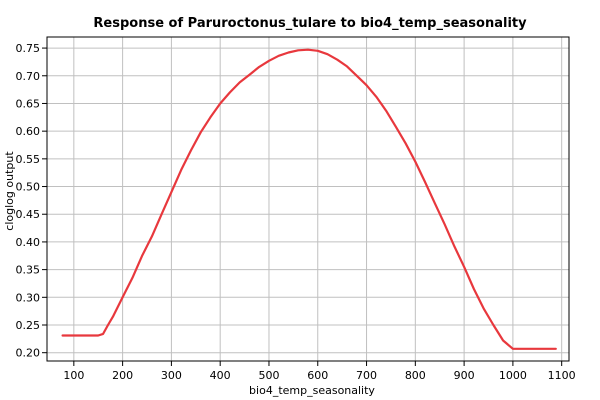 The image size is (600, 400). What do you see at coordinates (562, 375) in the screenshot?
I see `x-tick-label: 1100` at bounding box center [562, 375].